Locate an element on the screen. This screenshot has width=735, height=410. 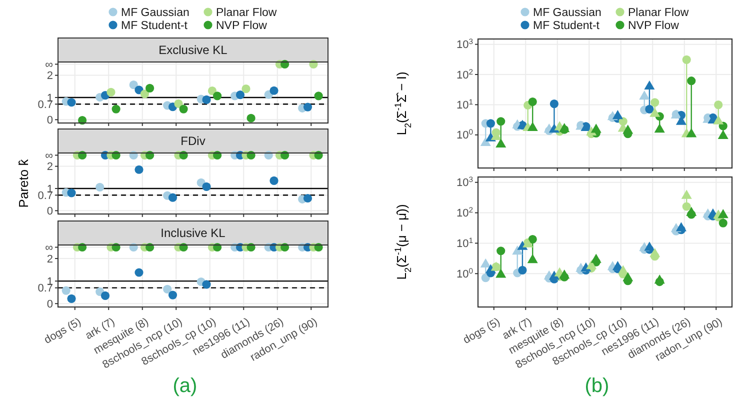
text: (a) is located at coordinates (185, 386).